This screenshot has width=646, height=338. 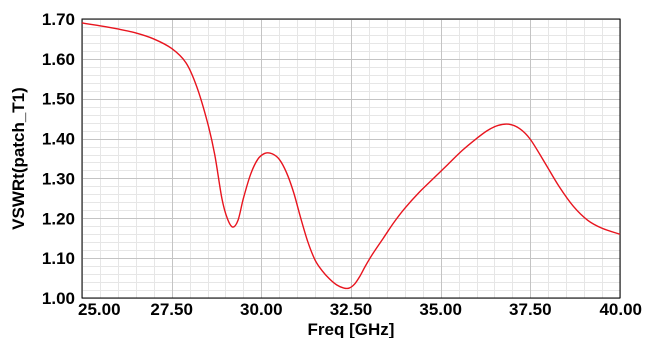 What do you see at coordinates (58, 218) in the screenshot?
I see `y-tick-label: 1.20` at bounding box center [58, 218].